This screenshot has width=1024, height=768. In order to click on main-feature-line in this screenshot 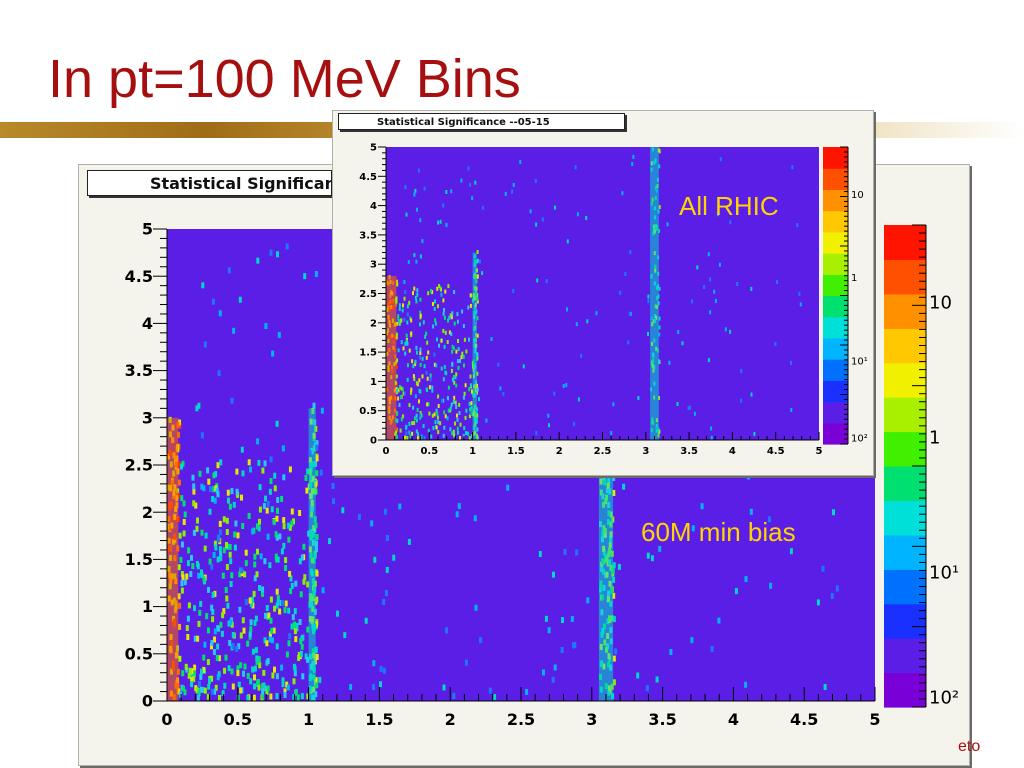, I will do `click(312, 554)`.